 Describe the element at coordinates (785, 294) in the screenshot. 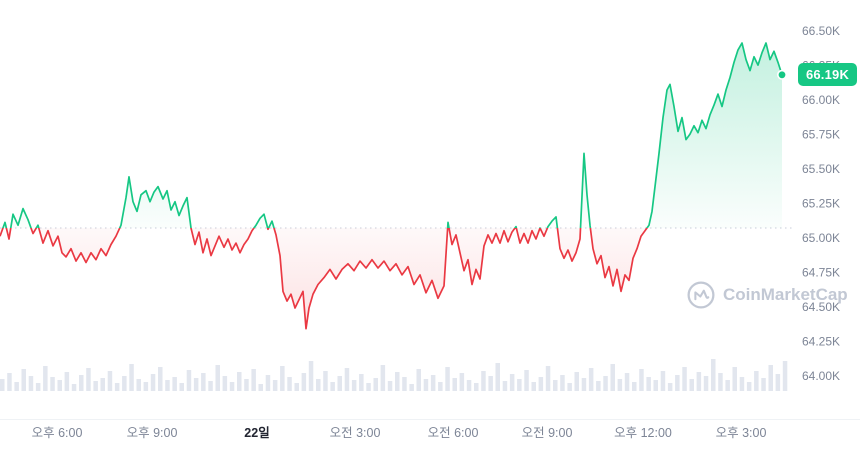

I see `watermark-label: CoinMarketCap` at that location.